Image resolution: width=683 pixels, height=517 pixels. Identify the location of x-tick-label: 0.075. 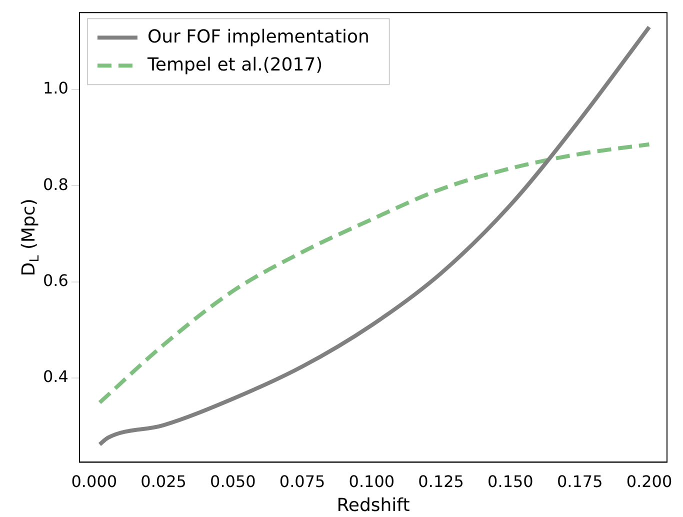
(302, 481).